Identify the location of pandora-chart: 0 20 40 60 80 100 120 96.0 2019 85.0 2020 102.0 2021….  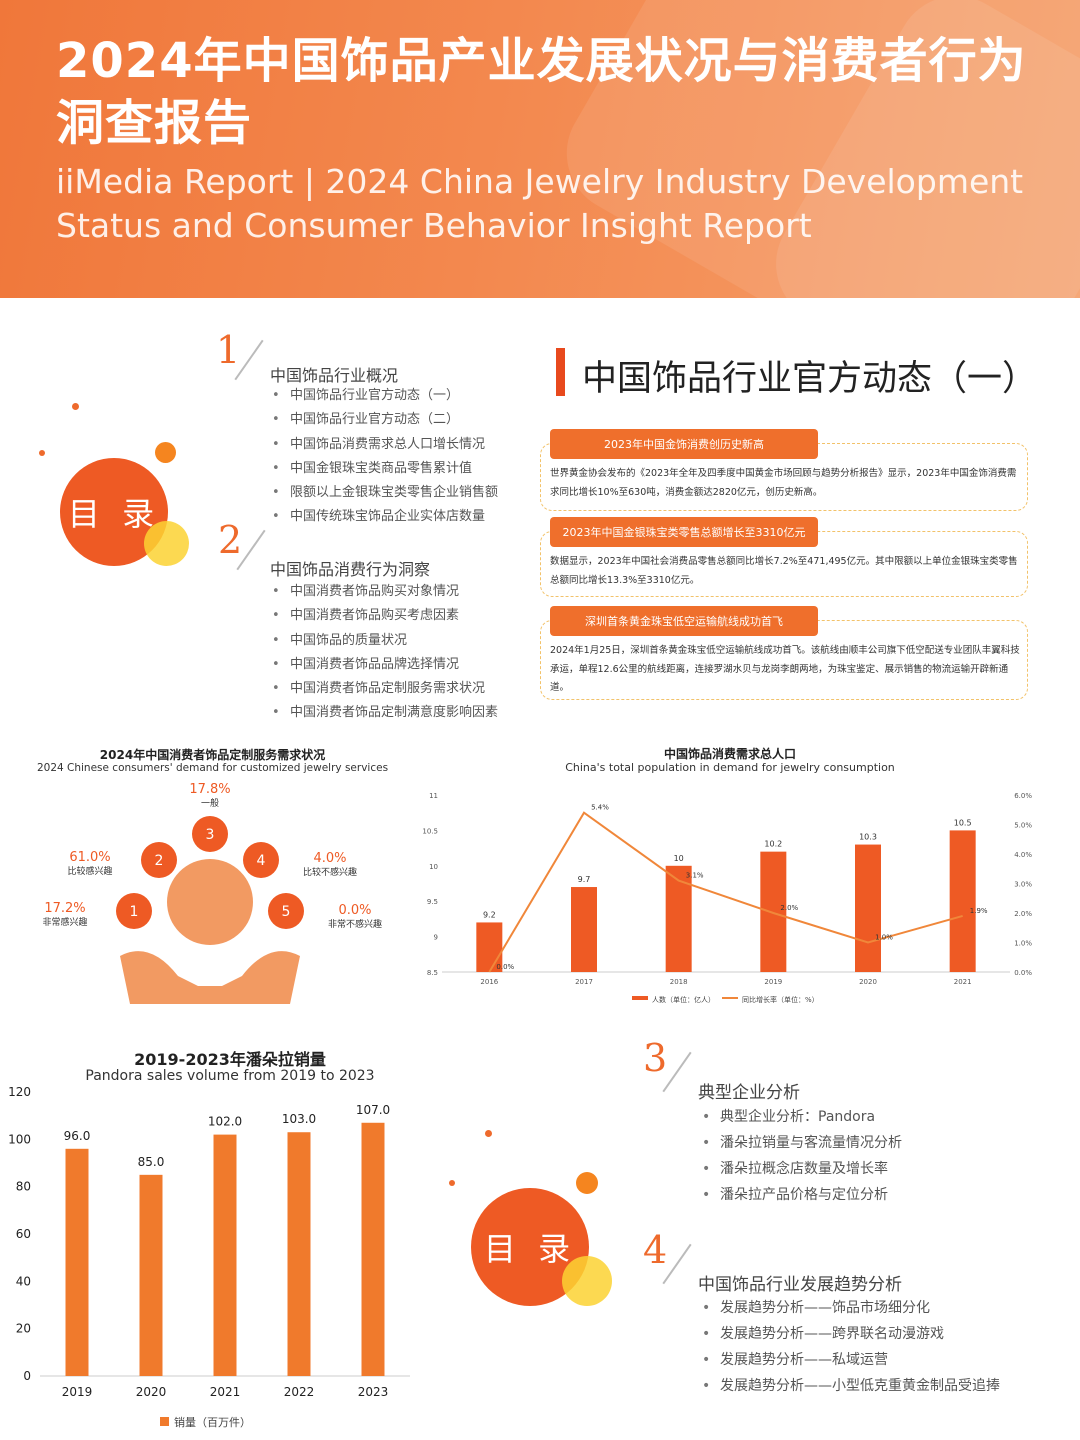
(209, 1257).